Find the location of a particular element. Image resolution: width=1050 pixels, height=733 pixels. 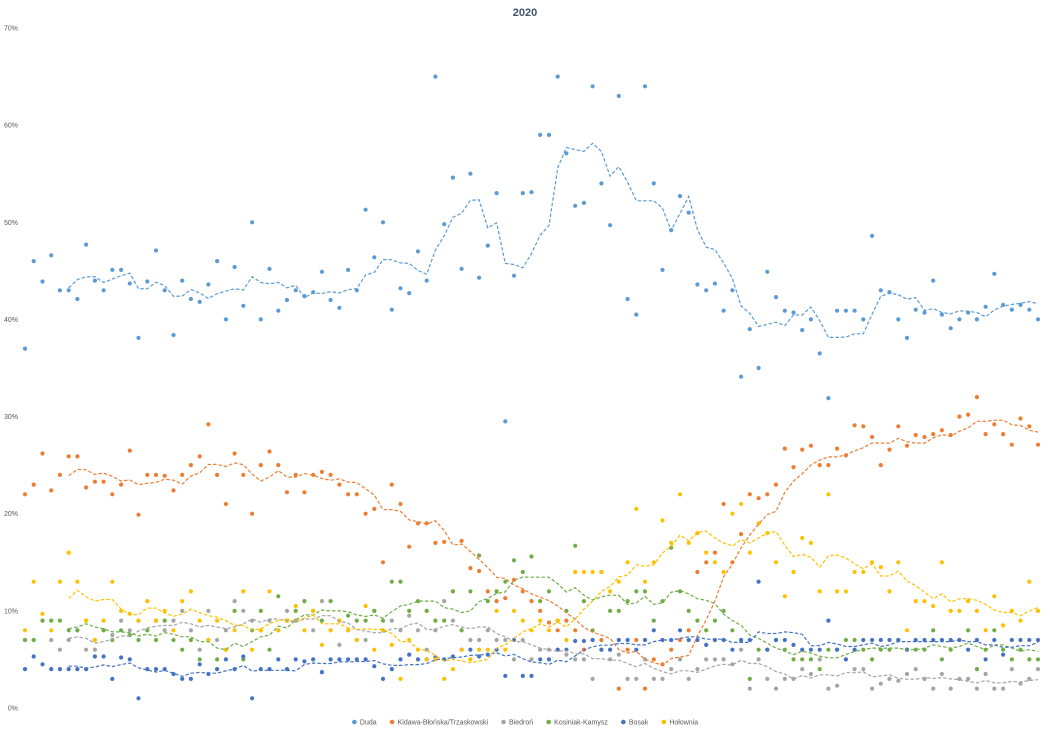

legend-marker is located at coordinates (354, 722).